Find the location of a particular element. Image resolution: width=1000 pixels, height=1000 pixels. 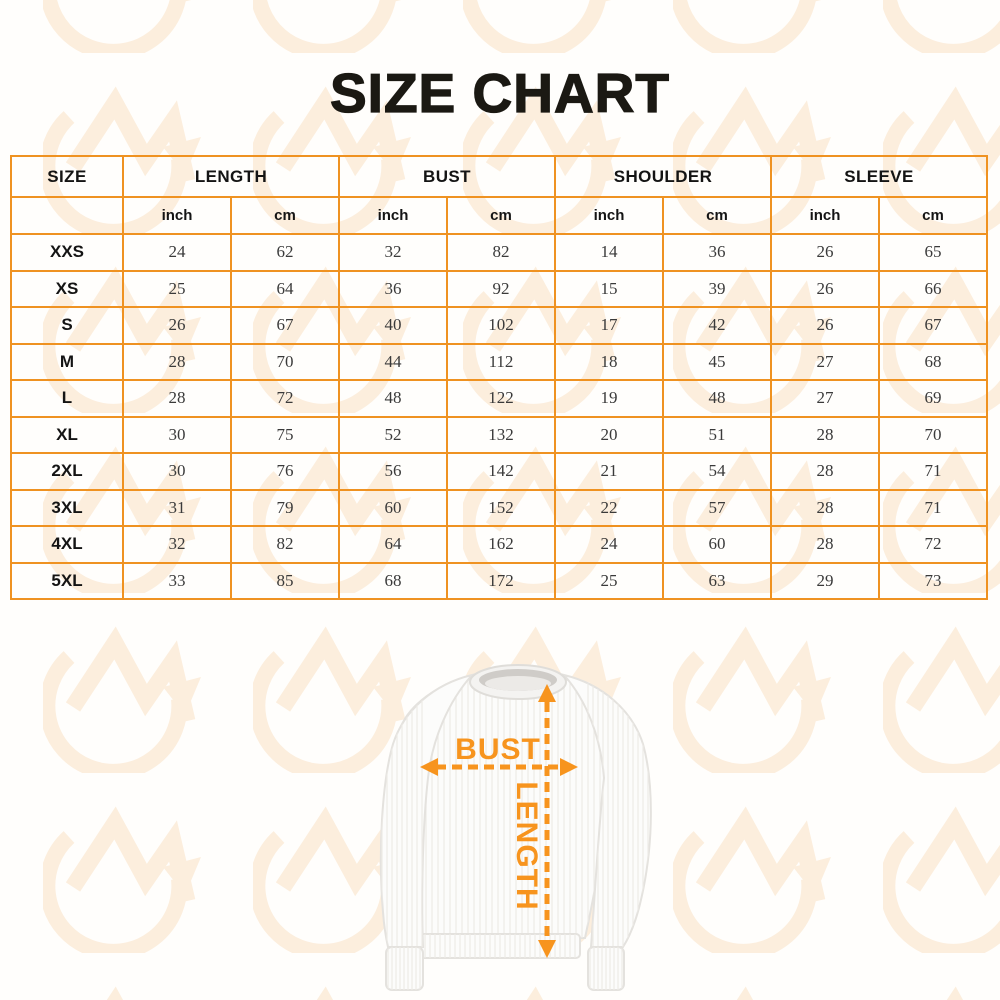

table-row: XXS 24 62 32 82 14 36 26 65 is located at coordinates (499, 252).